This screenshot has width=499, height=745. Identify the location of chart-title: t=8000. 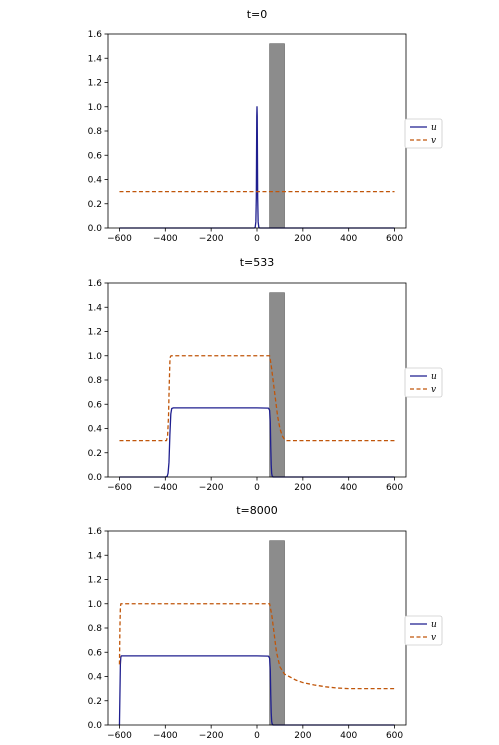
(257, 510).